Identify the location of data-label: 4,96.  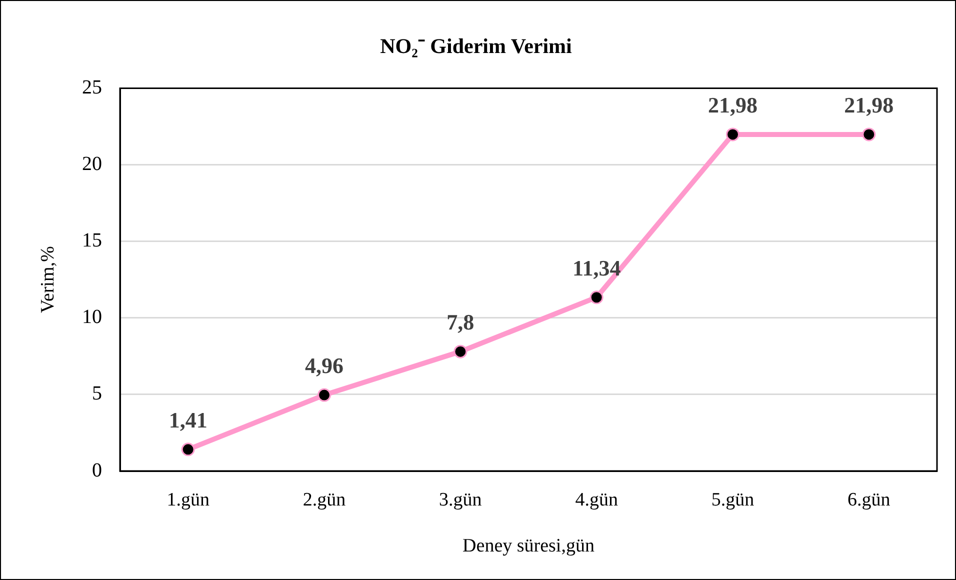
(324, 365).